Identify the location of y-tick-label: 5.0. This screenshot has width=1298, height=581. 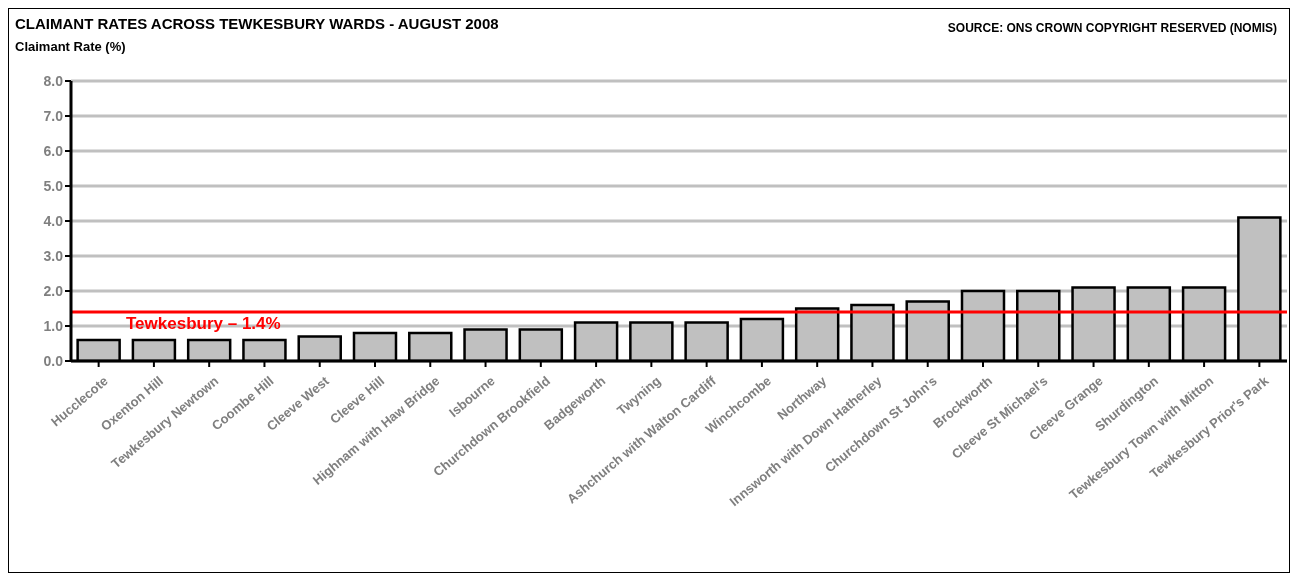
(53, 185).